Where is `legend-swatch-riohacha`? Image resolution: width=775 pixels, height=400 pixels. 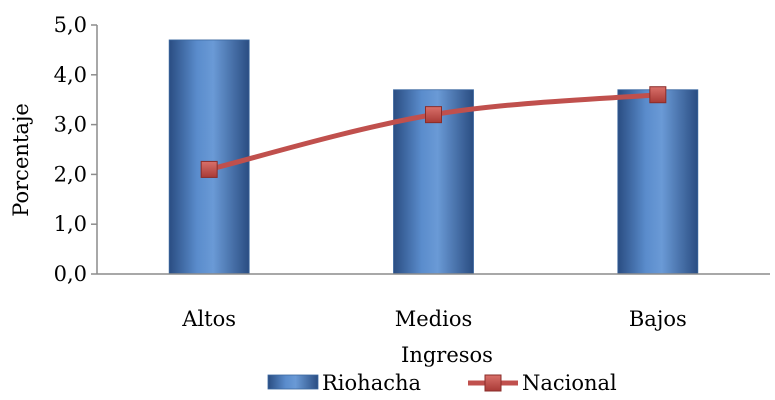 legend-swatch-riohacha is located at coordinates (293, 382).